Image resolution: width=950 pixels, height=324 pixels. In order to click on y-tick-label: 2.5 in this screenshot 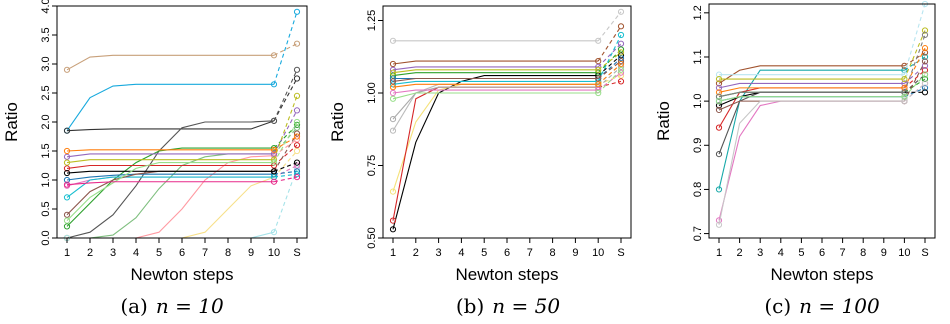, I will do `click(46, 92)`.